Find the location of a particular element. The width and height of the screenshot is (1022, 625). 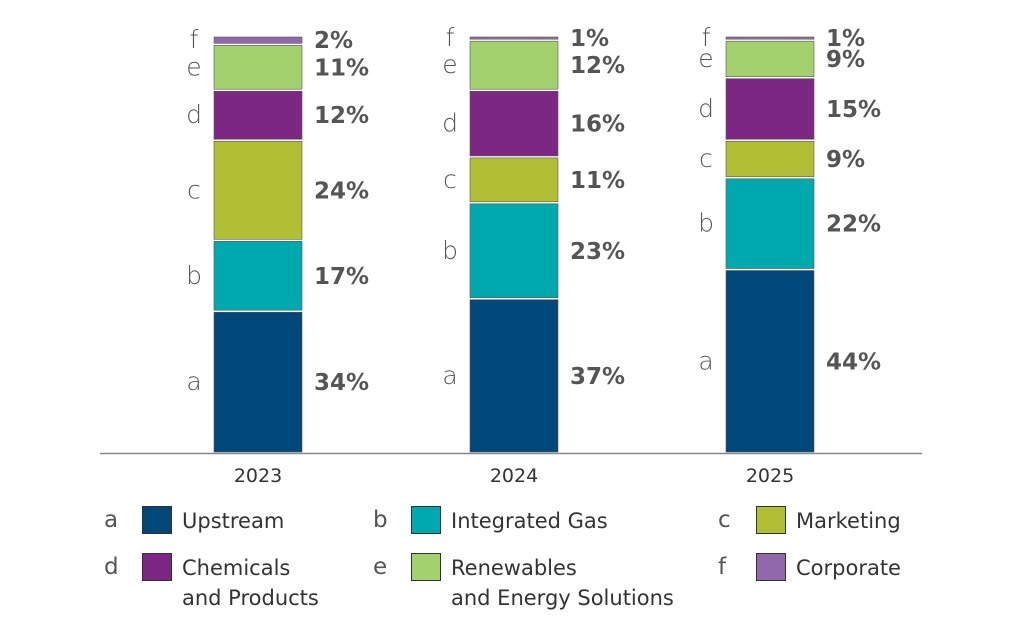

bar-segment-outline-2023-f is located at coordinates (258, 40).